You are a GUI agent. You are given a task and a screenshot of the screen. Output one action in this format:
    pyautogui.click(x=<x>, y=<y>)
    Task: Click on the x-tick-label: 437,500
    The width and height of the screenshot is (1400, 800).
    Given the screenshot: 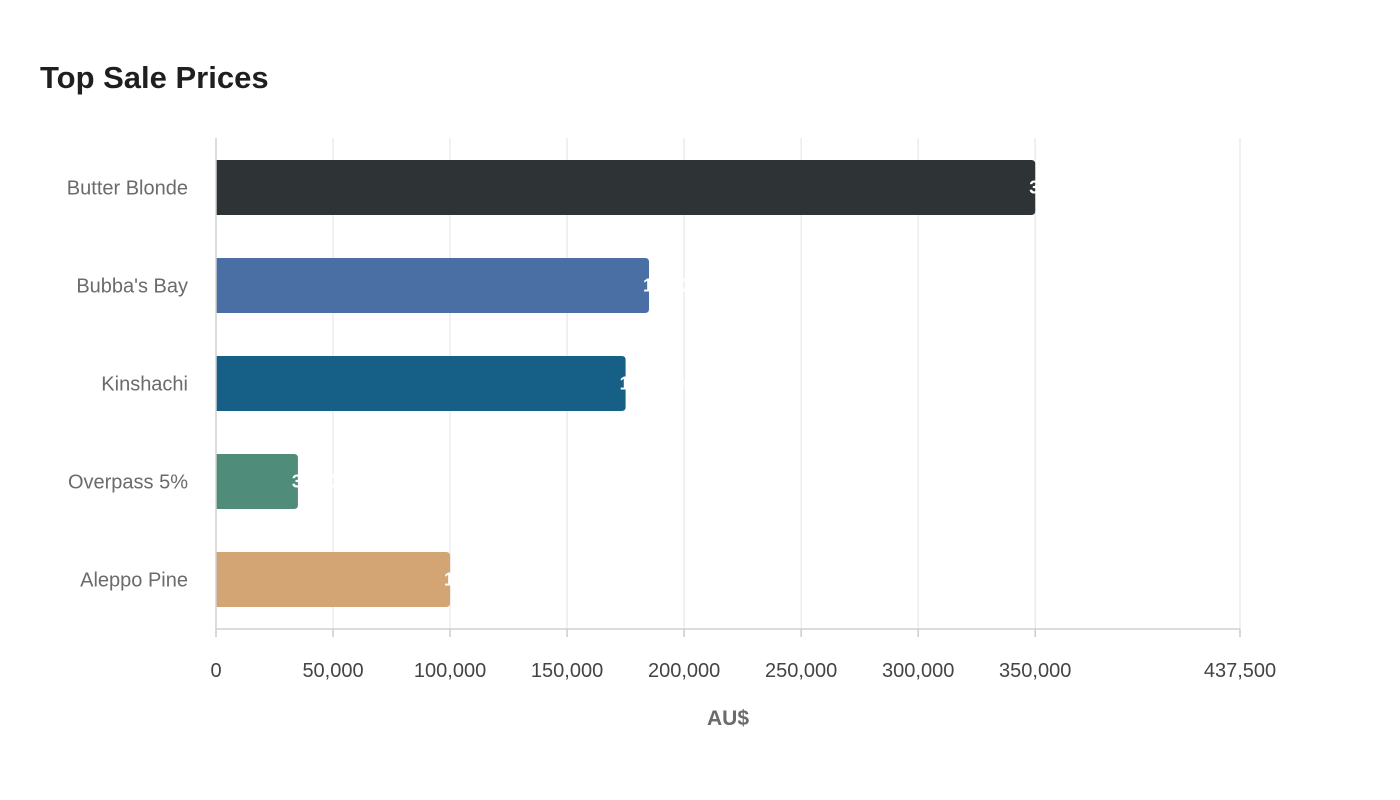 What is the action you would take?
    pyautogui.click(x=1240, y=671)
    